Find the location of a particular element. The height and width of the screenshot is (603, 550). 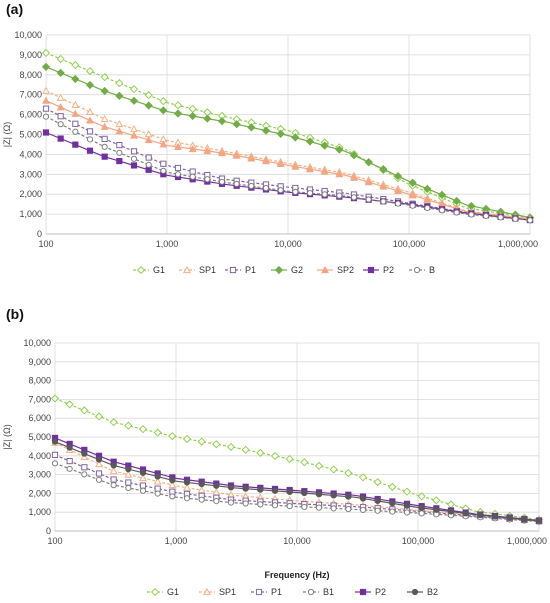

y-tick-label: 8,000 is located at coordinates (39, 381).